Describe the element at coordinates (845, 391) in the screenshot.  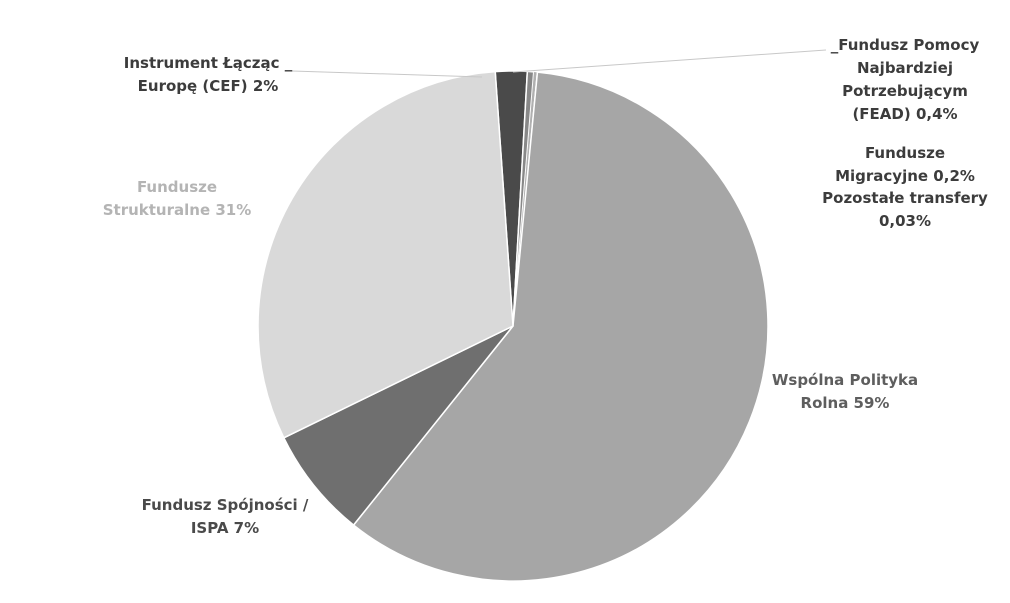
I see `slice-label-4: Wspólna Polityka Rolna 59%` at that location.